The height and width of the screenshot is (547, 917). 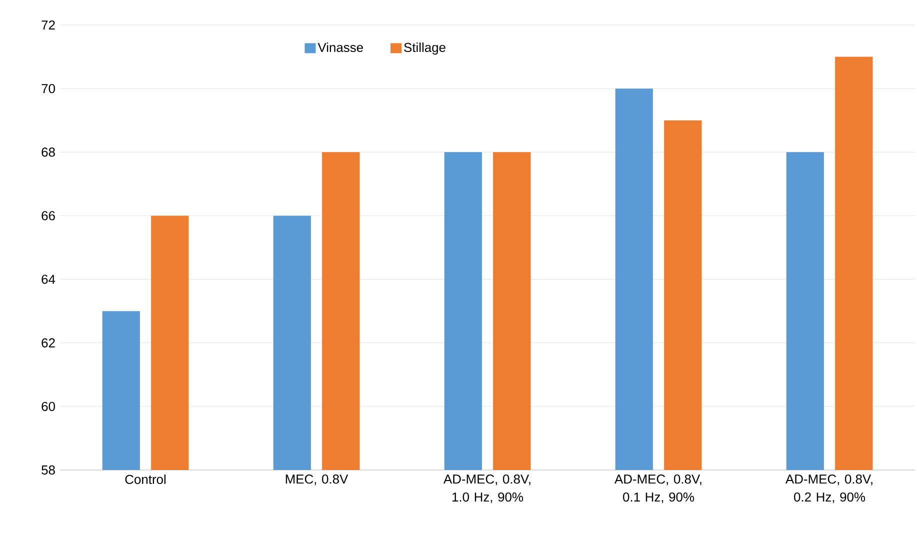 What do you see at coordinates (425, 48) in the screenshot?
I see `legend-label: Stillage` at bounding box center [425, 48].